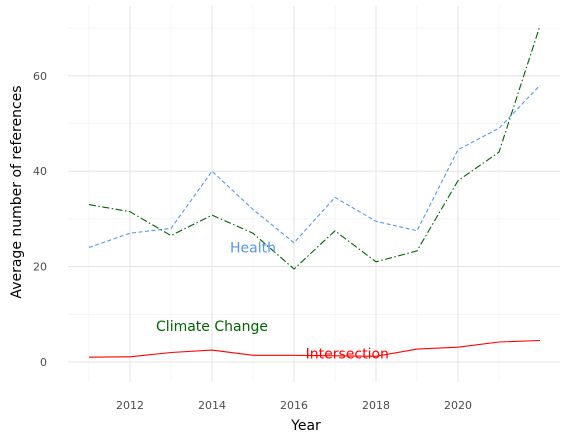 The image size is (572, 443). I want to click on x-tick-label: 2016, so click(294, 405).